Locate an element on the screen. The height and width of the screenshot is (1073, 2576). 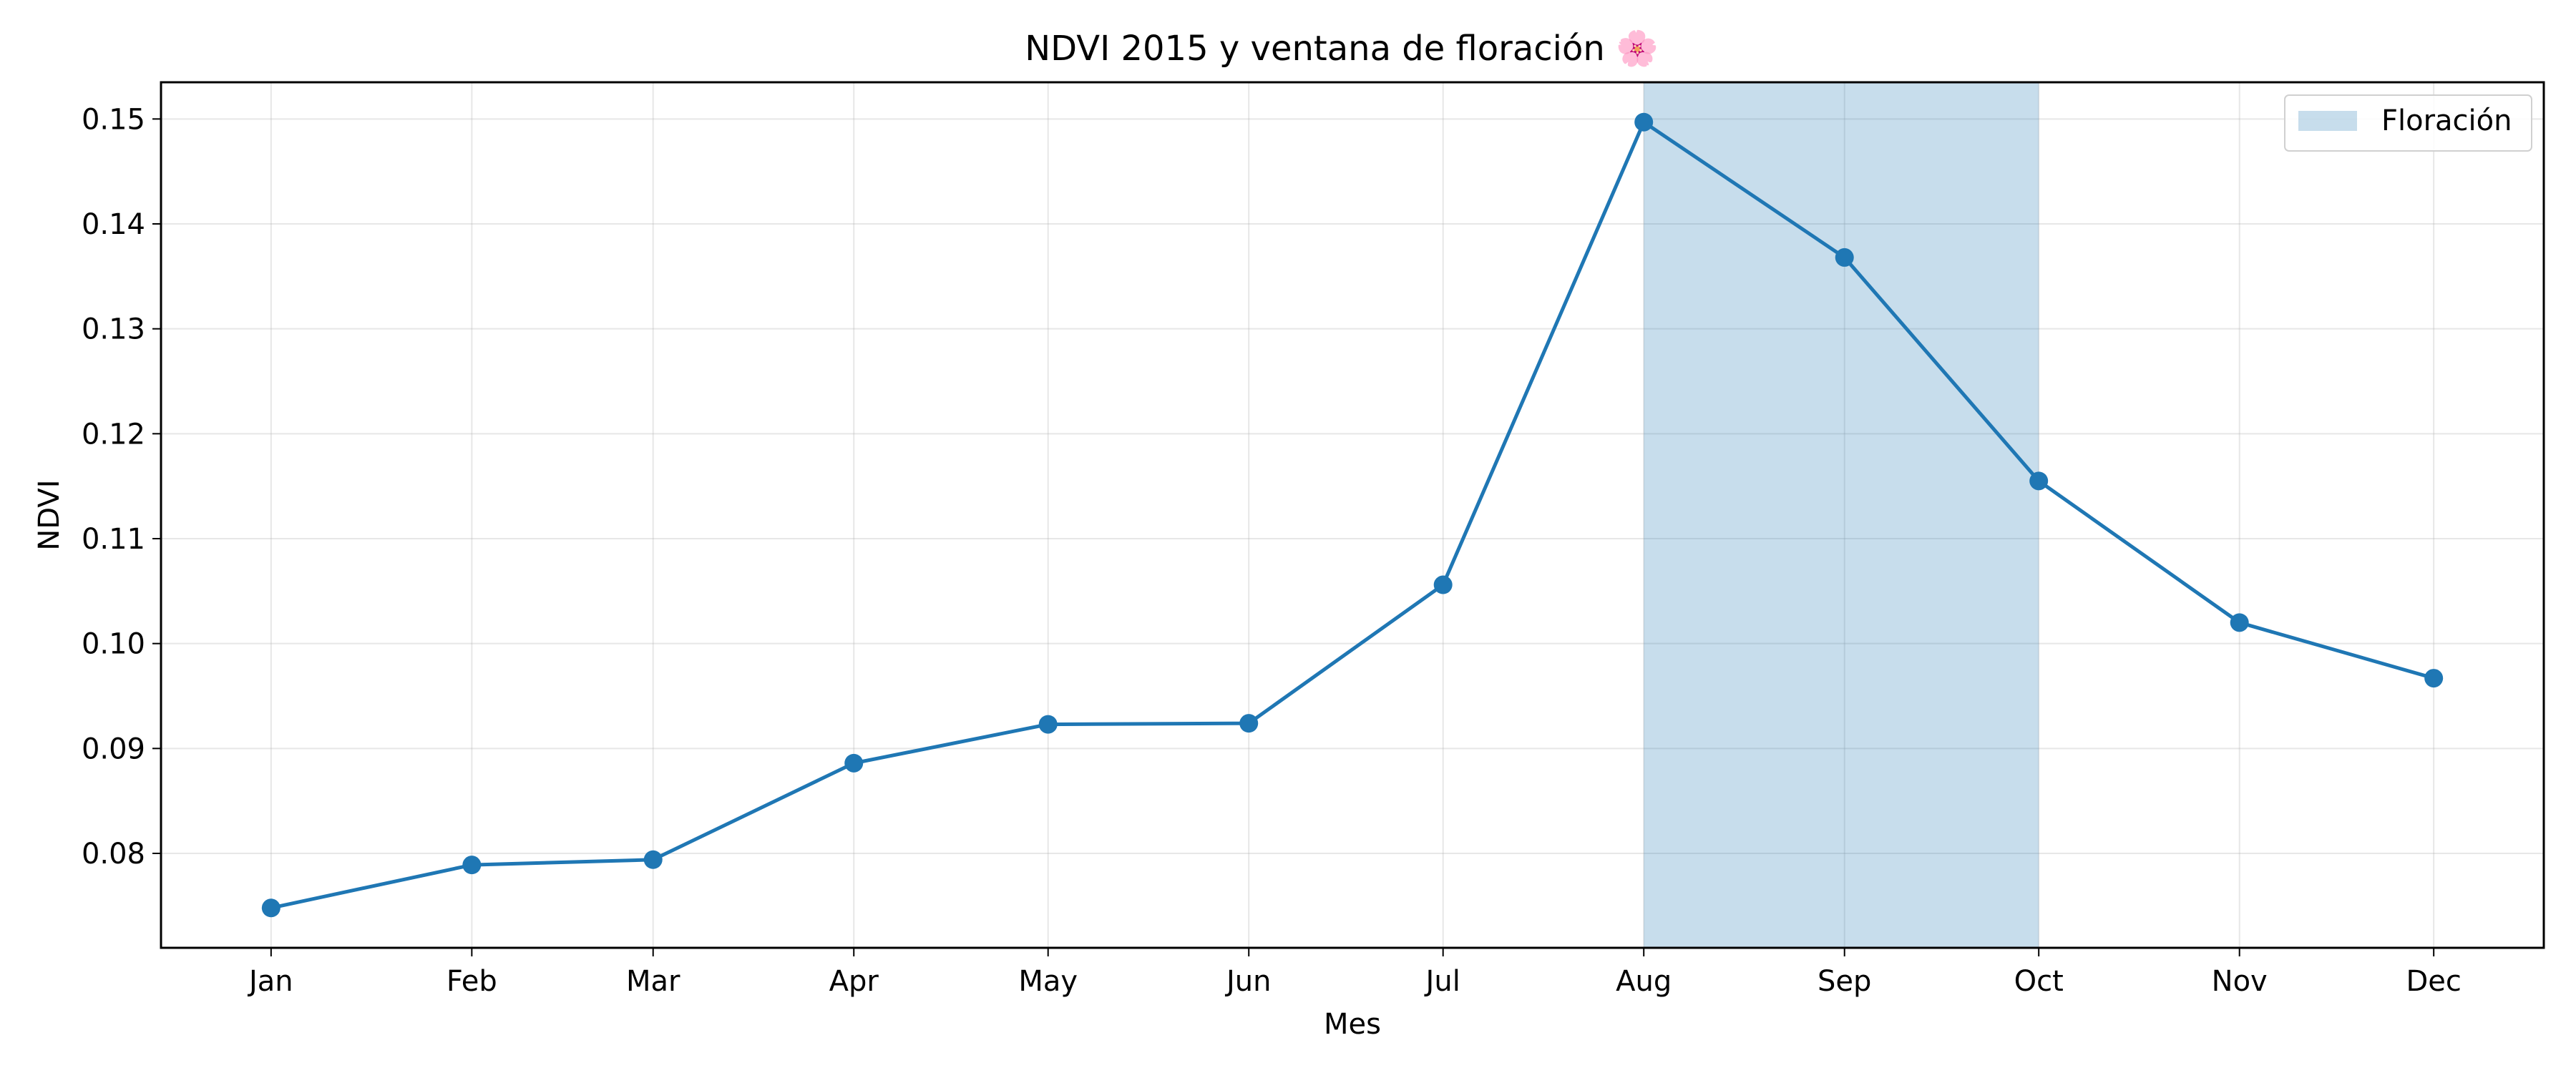
y-tick-label: 0.12 is located at coordinates (113, 434).